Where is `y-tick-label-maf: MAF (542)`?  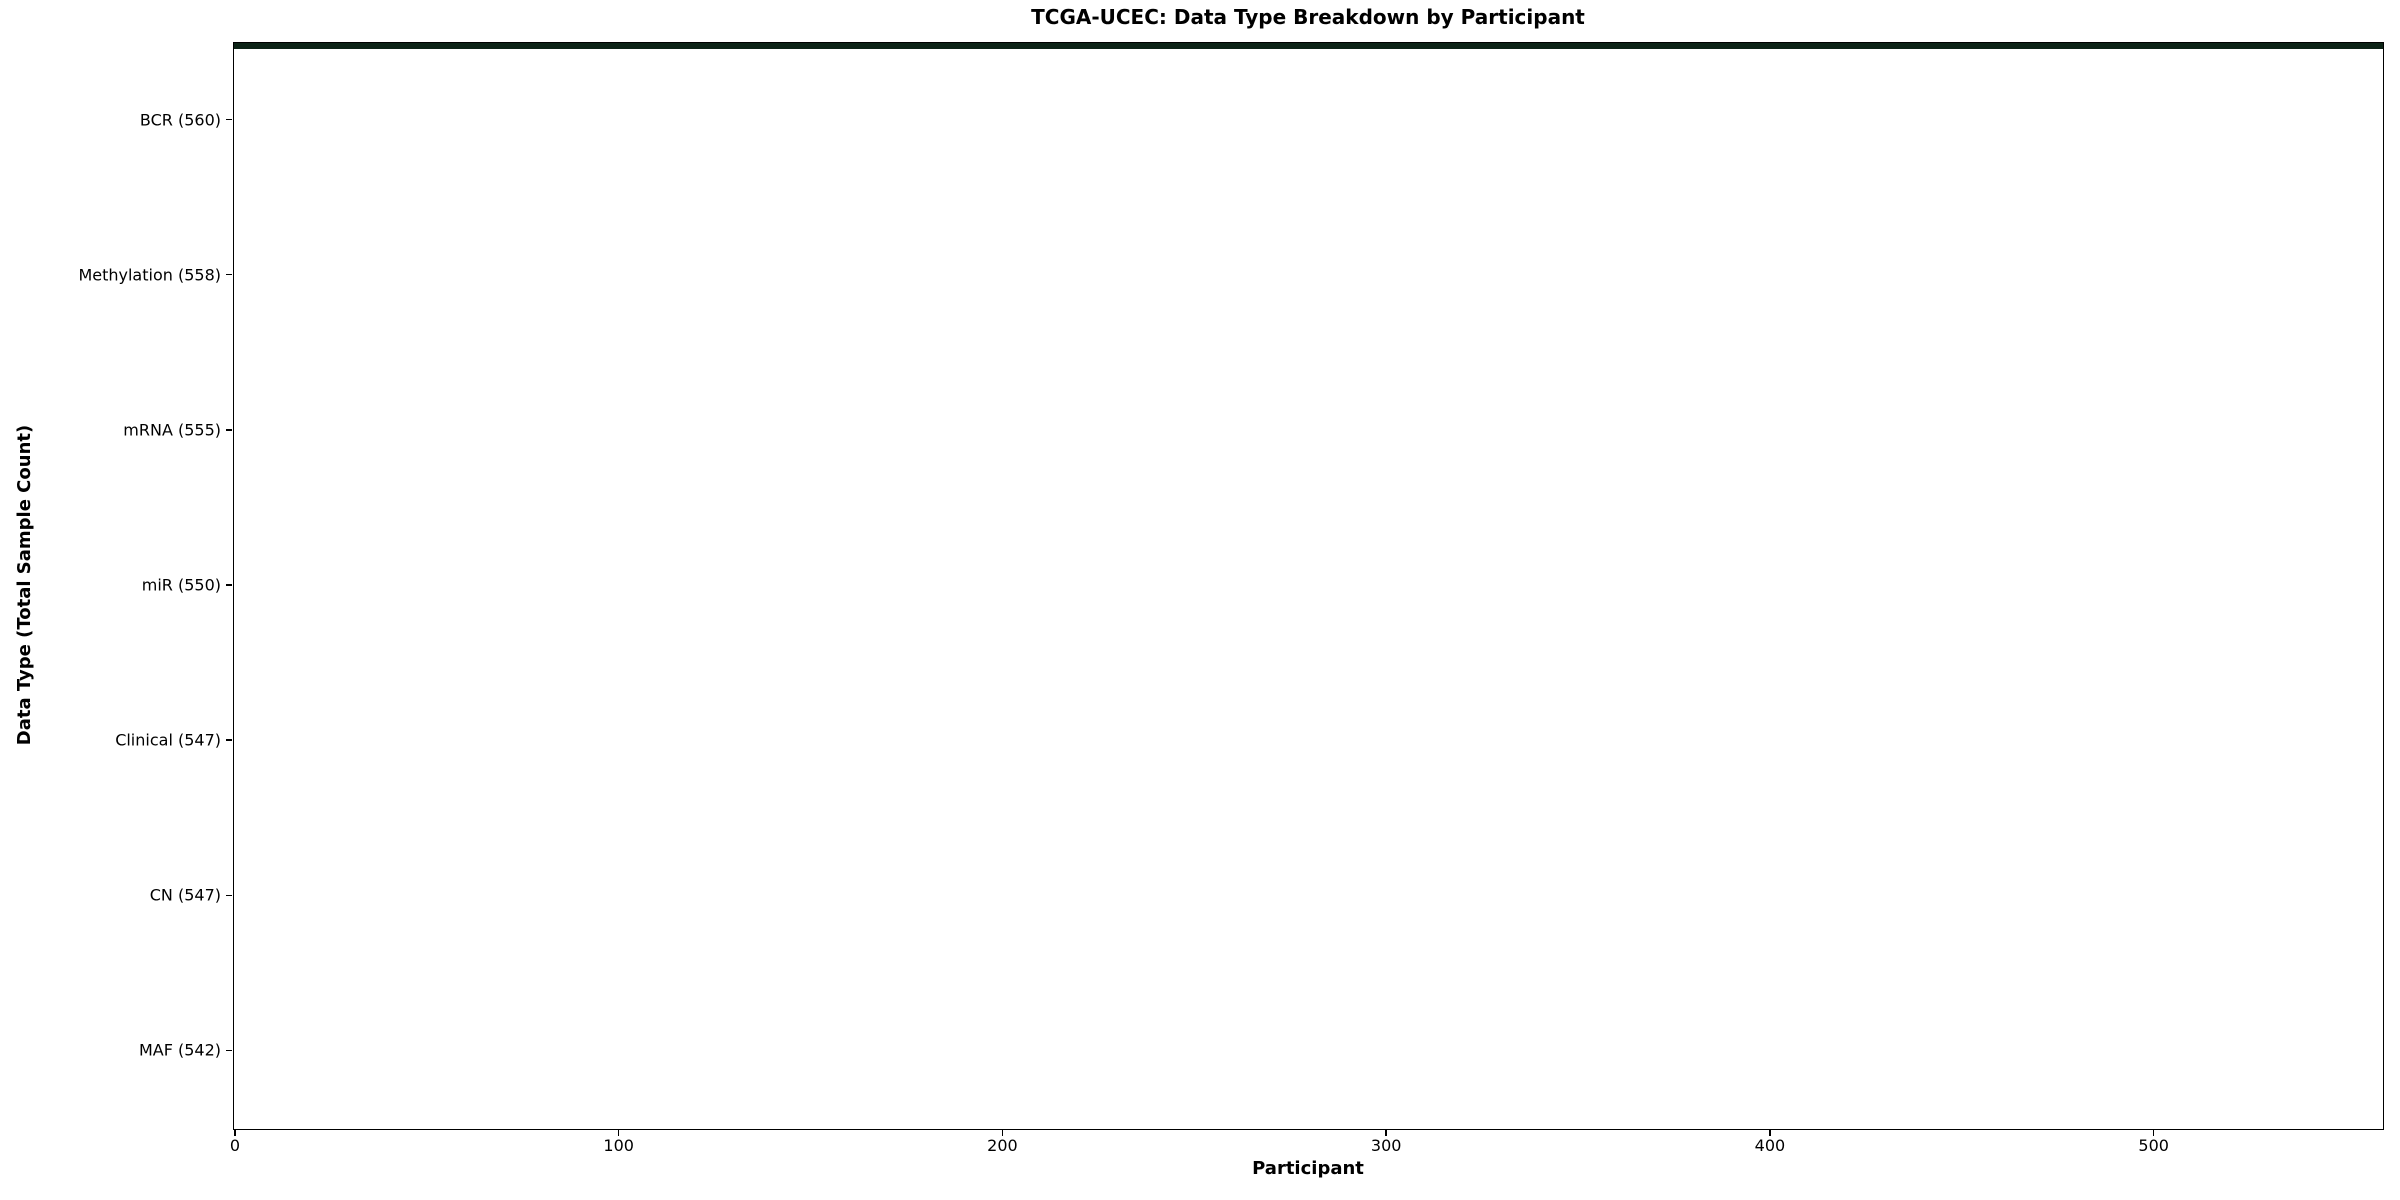
y-tick-label-maf: MAF (542) is located at coordinates (179, 1050).